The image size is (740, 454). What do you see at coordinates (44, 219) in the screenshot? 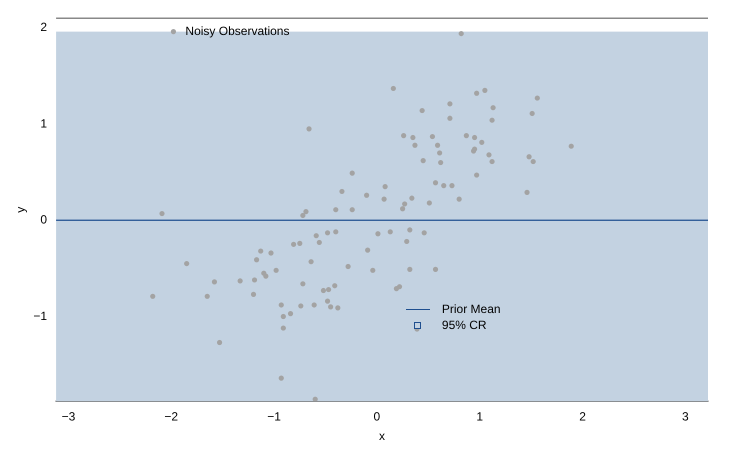
I see `y-tick-label: 0` at bounding box center [44, 219].